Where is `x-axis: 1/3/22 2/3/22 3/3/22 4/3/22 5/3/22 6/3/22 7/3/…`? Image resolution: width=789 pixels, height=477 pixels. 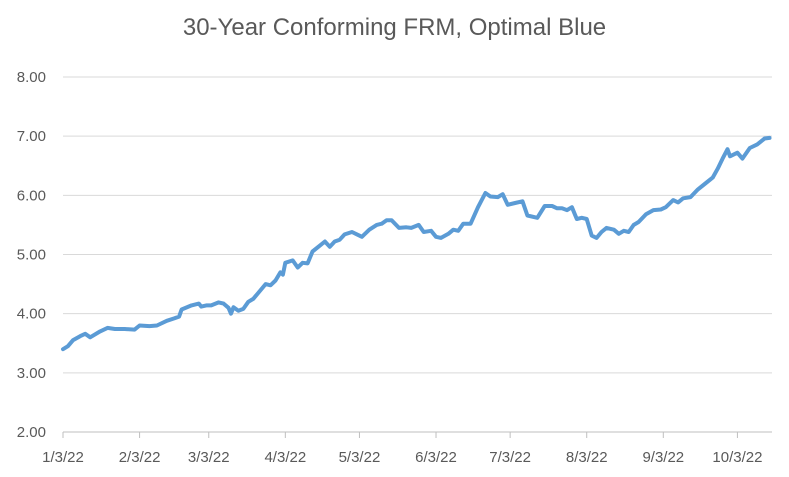 x-axis: 1/3/22 2/3/22 3/3/22 4/3/22 5/3/22 6/3/22 7/3/… is located at coordinates (407, 448).